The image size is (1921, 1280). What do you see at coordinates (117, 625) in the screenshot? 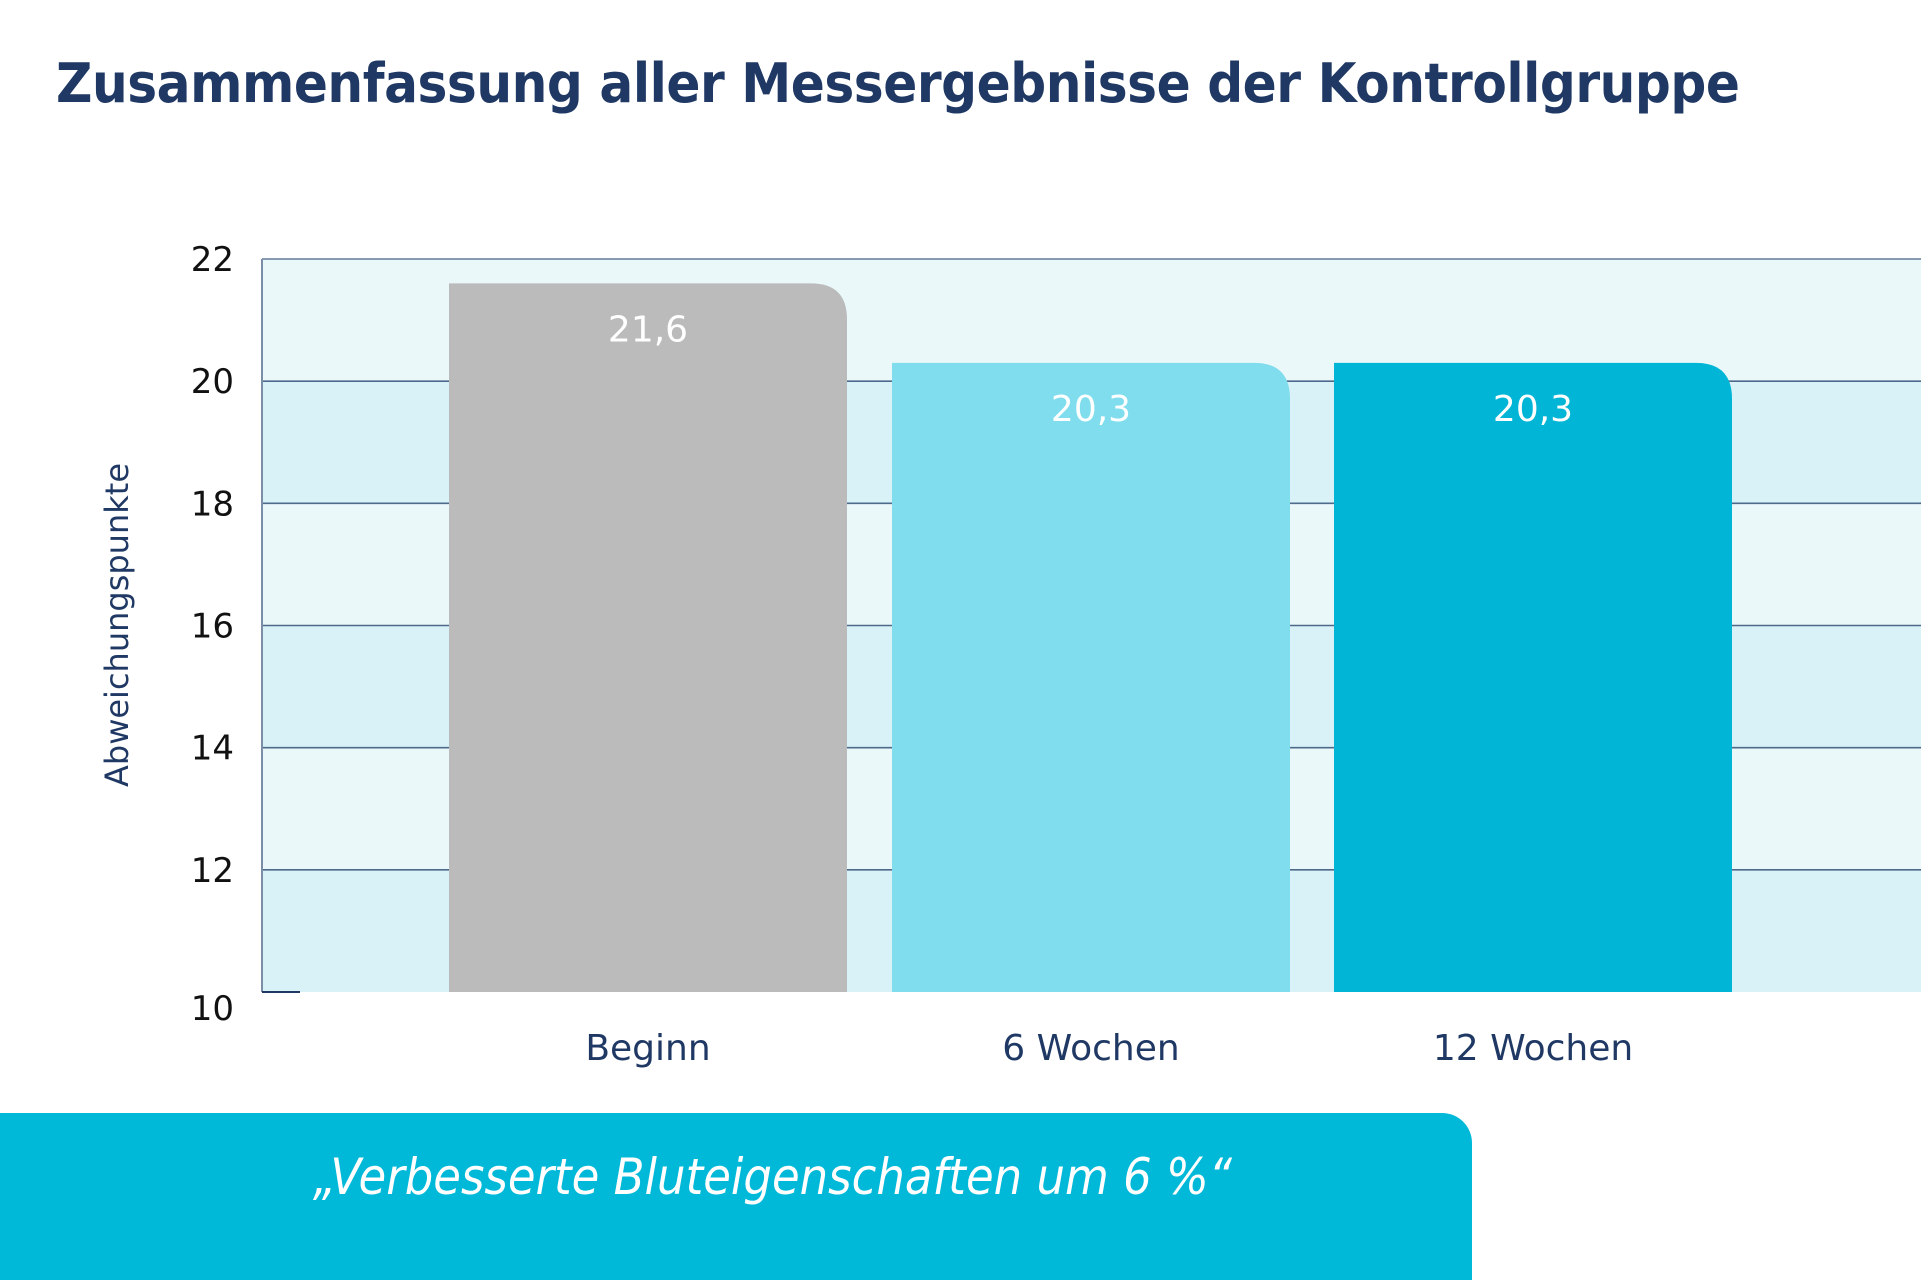
I see `y-axis-title: Abweichungspunkte` at bounding box center [117, 625].